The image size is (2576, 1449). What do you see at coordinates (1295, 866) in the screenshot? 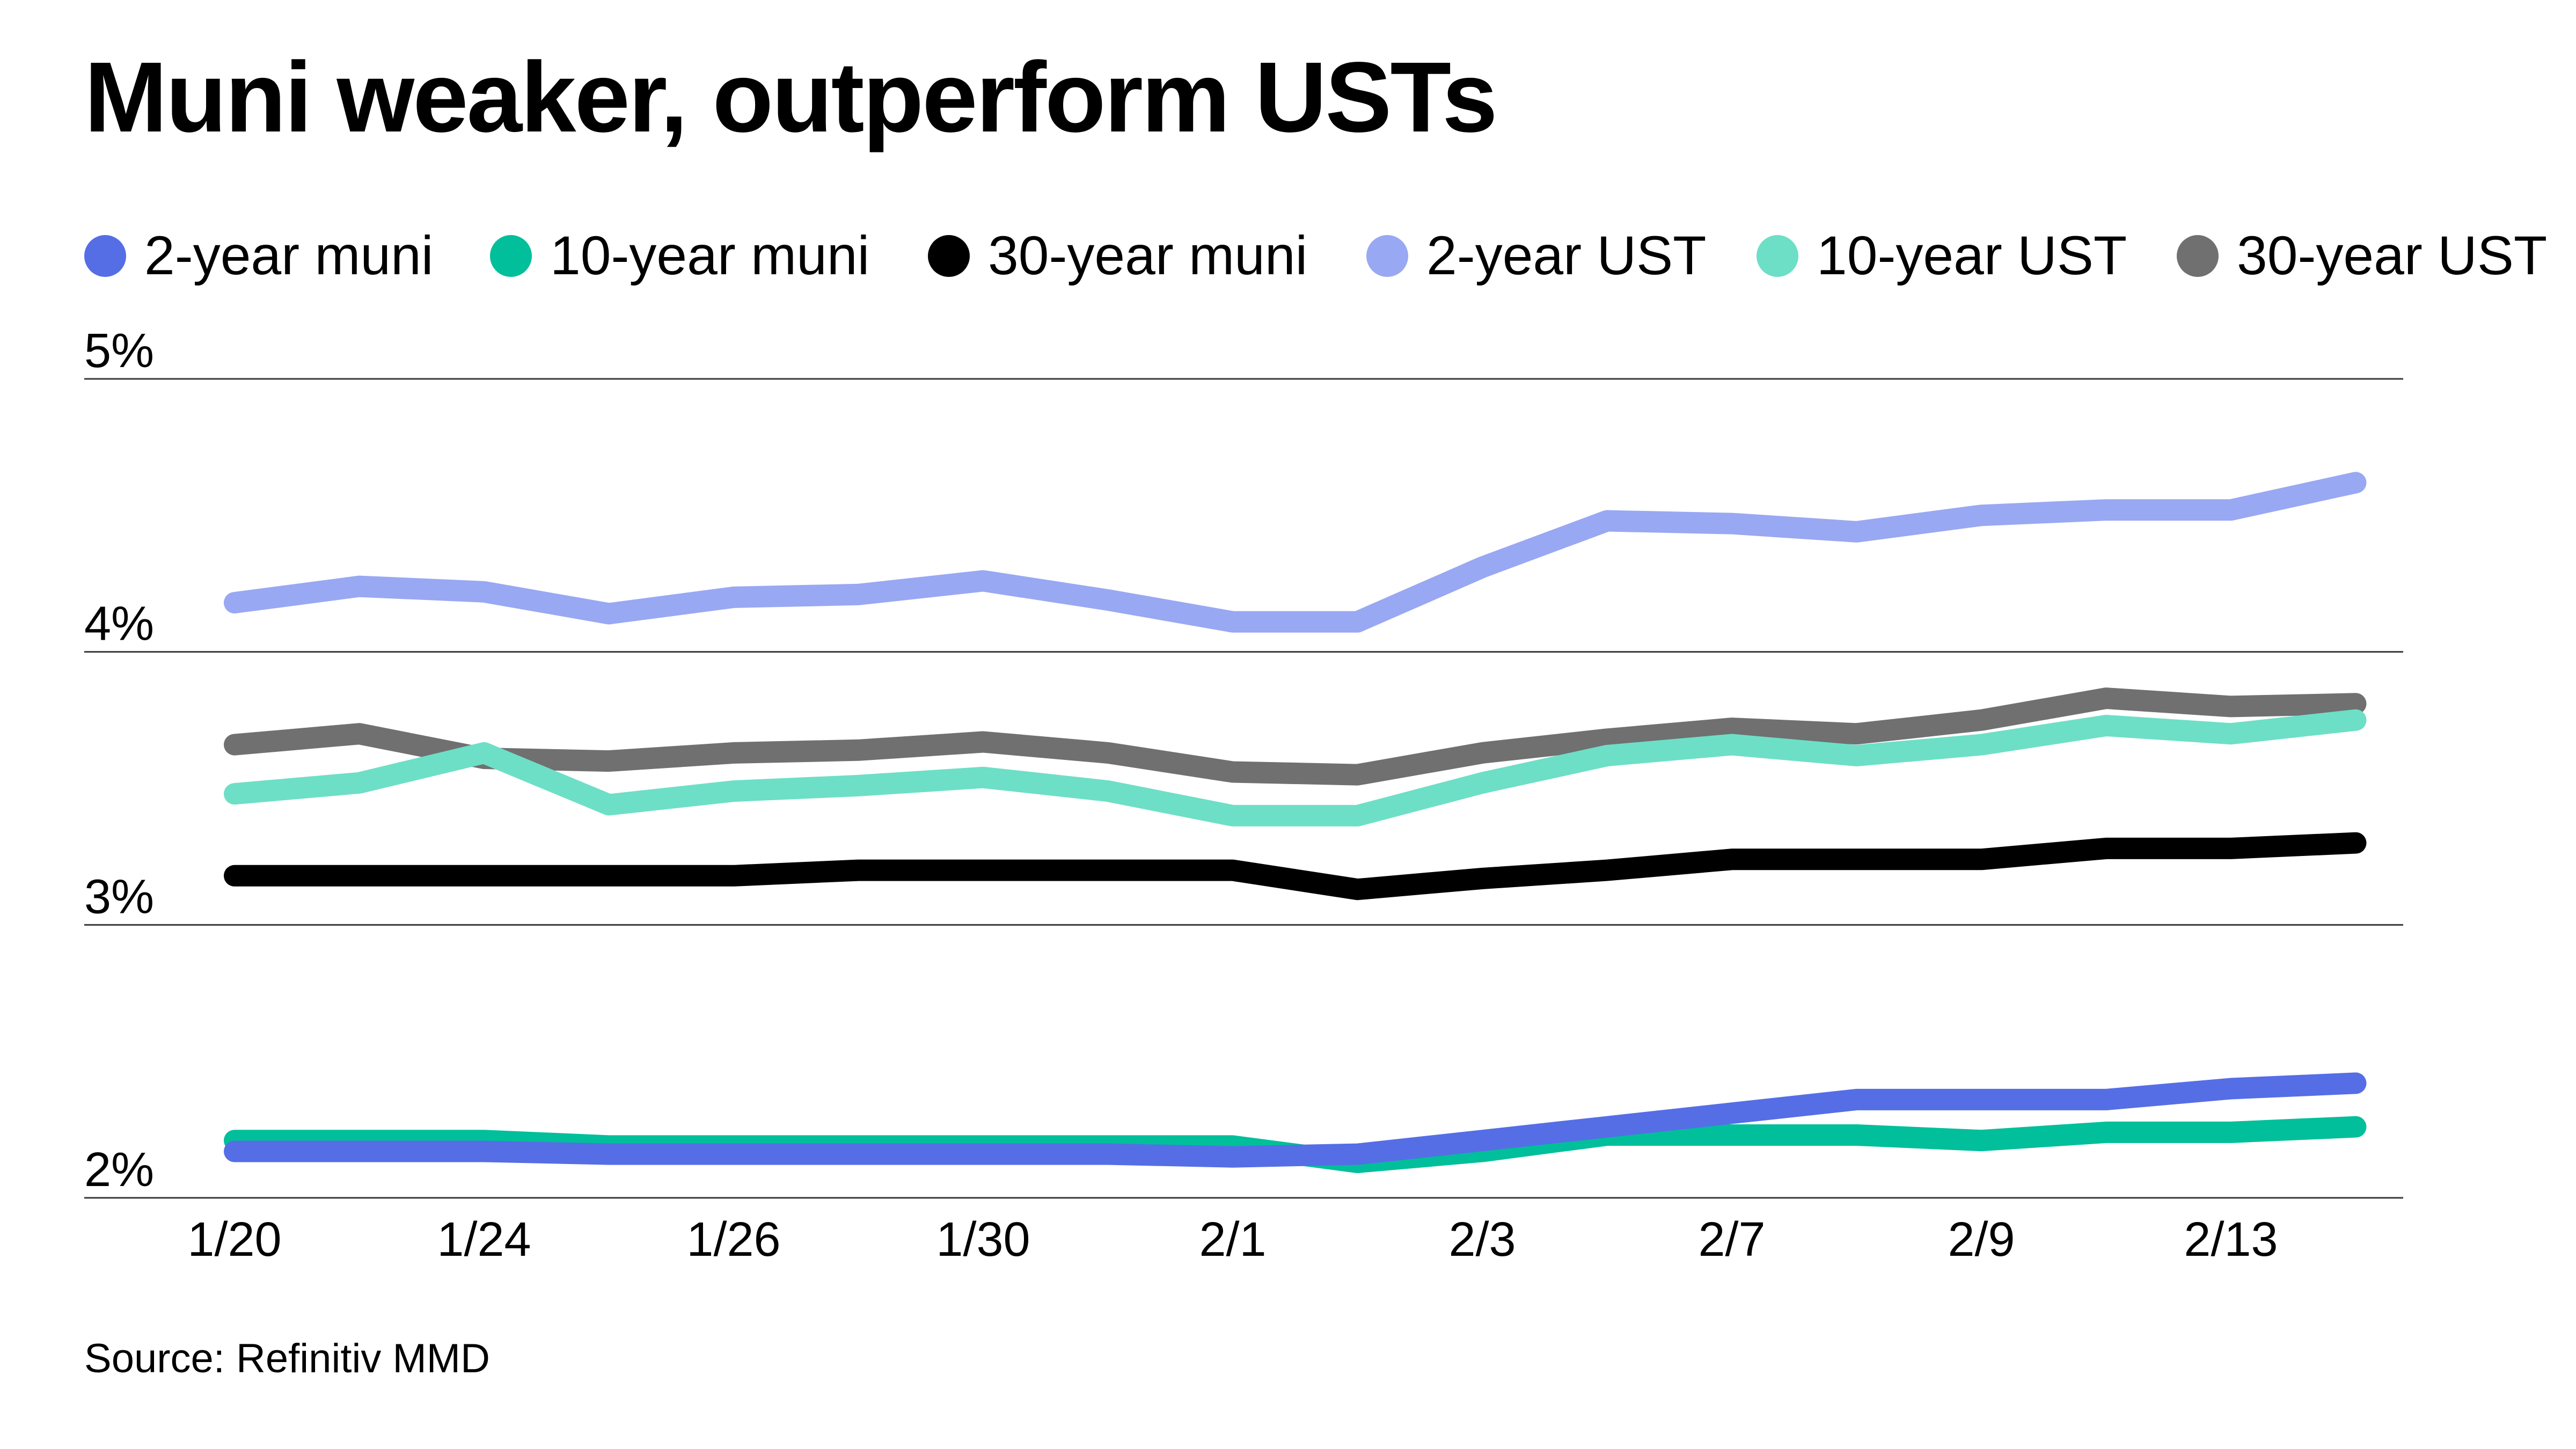
I see `series-line-30-year-muni` at bounding box center [1295, 866].